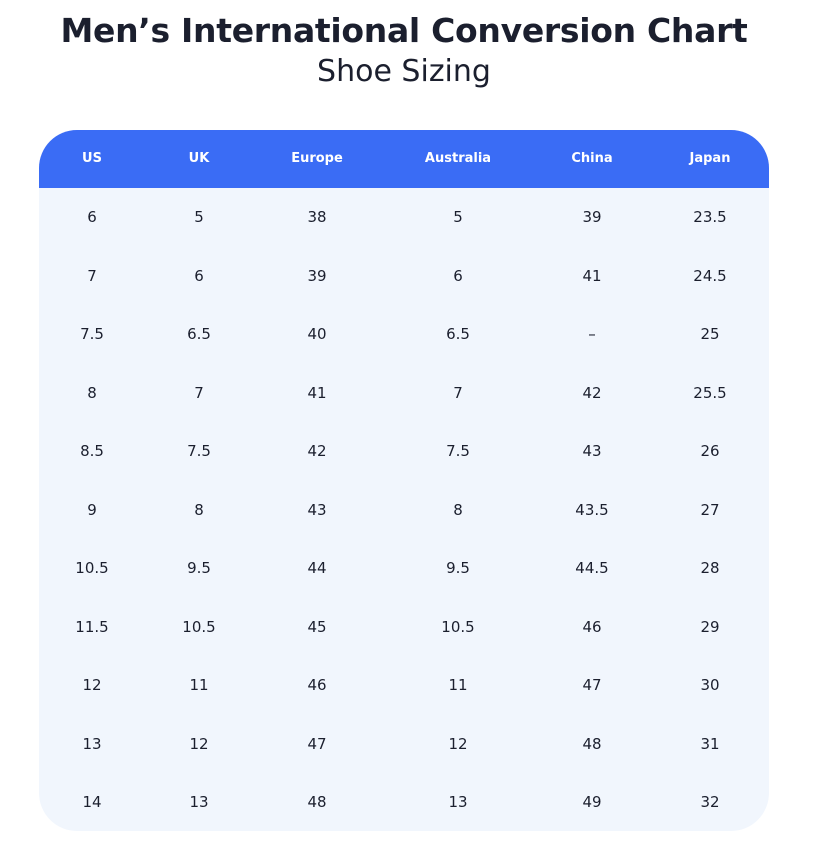 This screenshot has width=814, height=842. I want to click on table-cell-uk: 5, so click(199, 217).